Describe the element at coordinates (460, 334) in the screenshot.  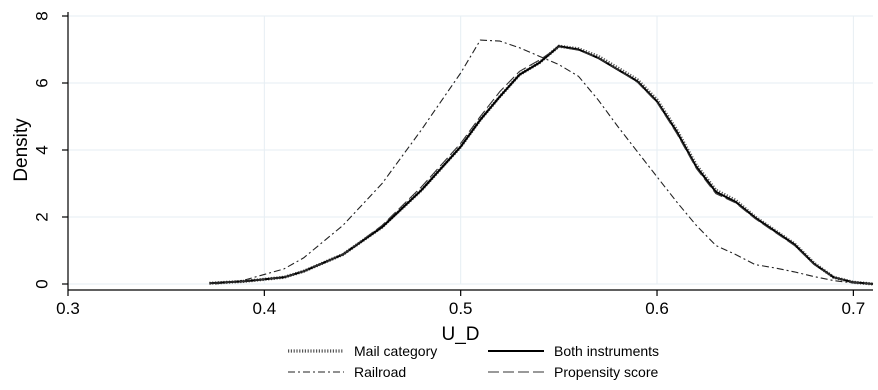
I see `x-axis-title: U_D` at that location.